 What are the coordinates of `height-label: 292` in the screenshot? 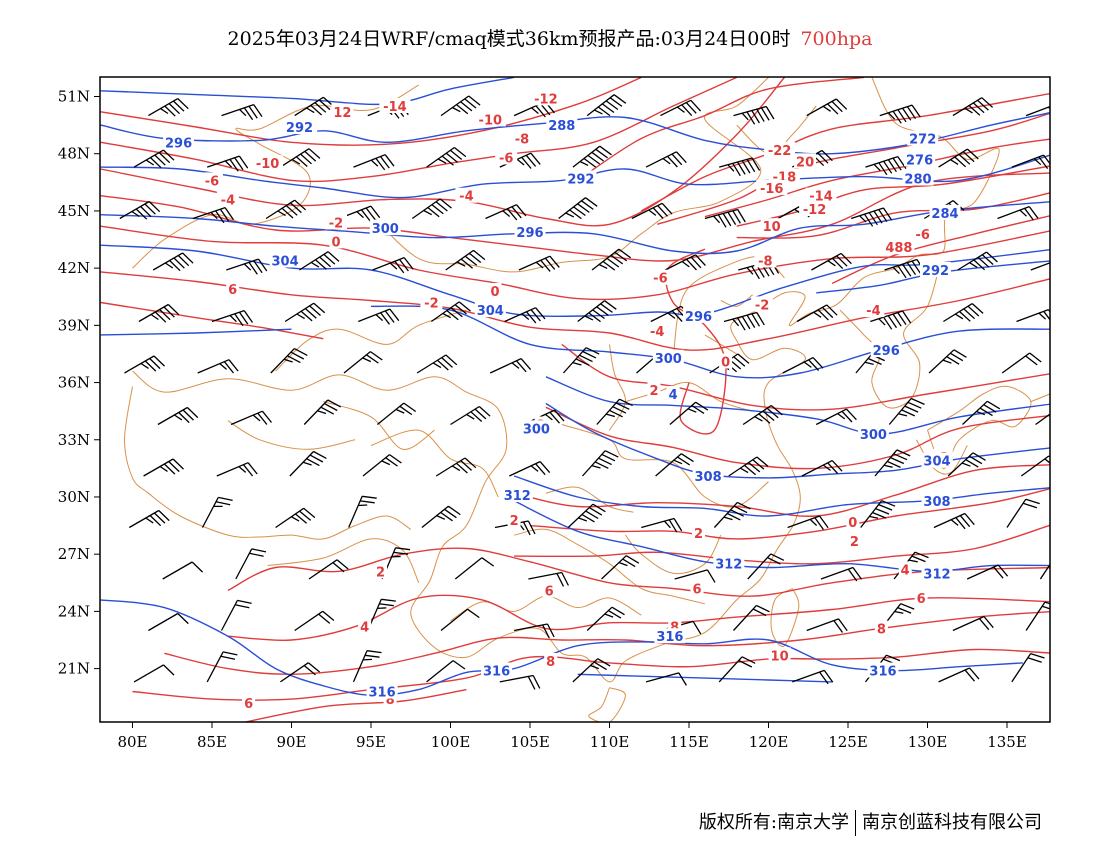 It's located at (299, 128).